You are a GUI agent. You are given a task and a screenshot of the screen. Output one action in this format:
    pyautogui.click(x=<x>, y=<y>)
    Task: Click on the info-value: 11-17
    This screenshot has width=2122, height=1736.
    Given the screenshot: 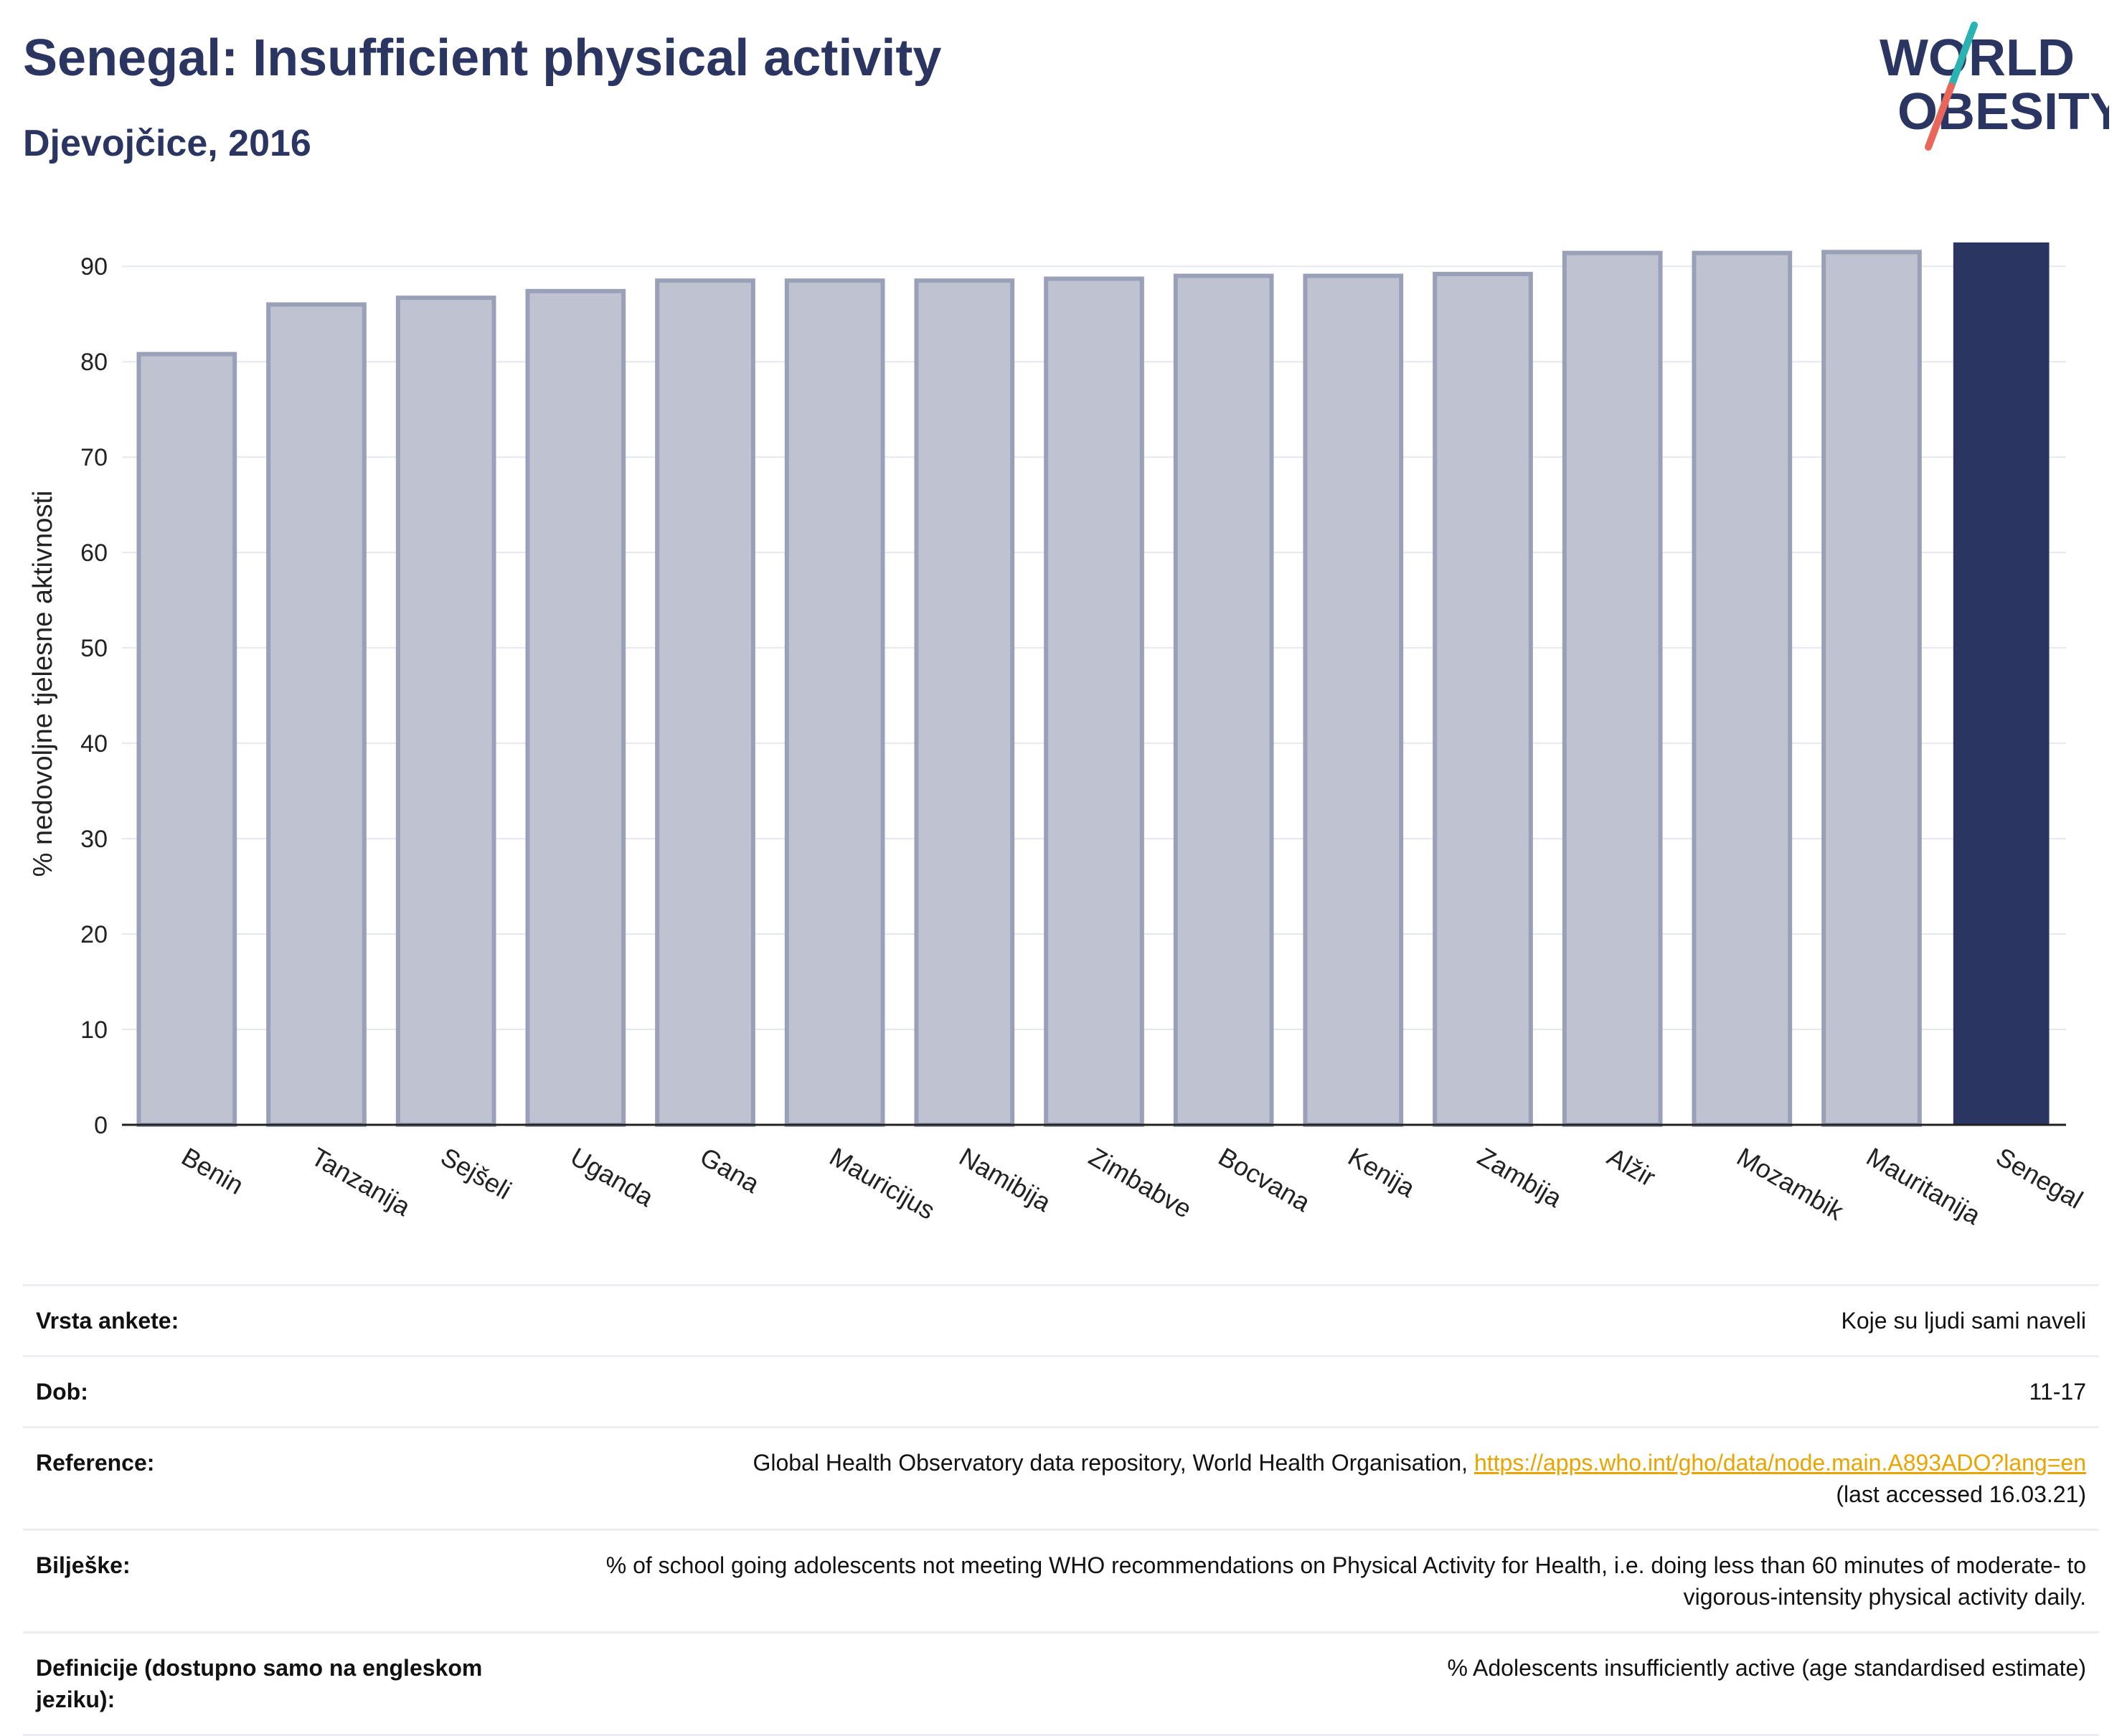 What is the action you would take?
    pyautogui.click(x=1325, y=1391)
    